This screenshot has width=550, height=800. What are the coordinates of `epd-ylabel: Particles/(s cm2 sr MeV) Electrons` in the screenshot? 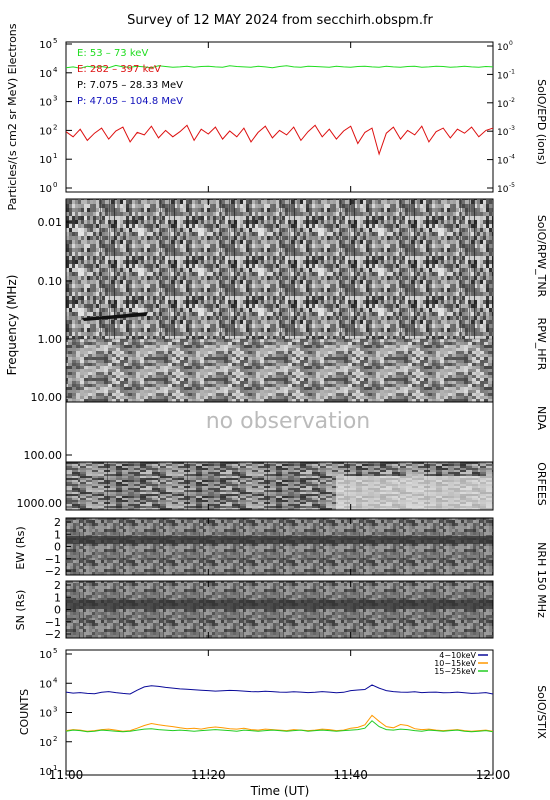 It's located at (12, 116).